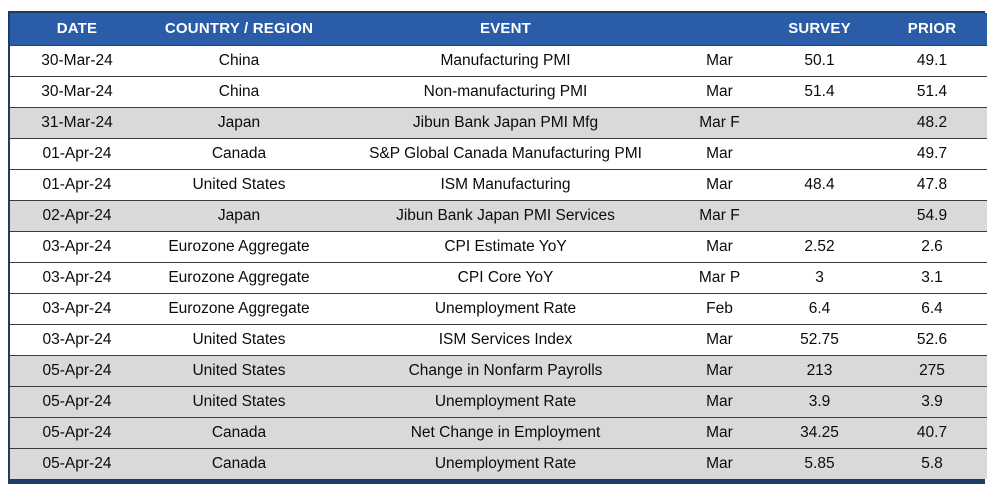  Describe the element at coordinates (932, 339) in the screenshot. I see `cell-prior: 52.6` at that location.